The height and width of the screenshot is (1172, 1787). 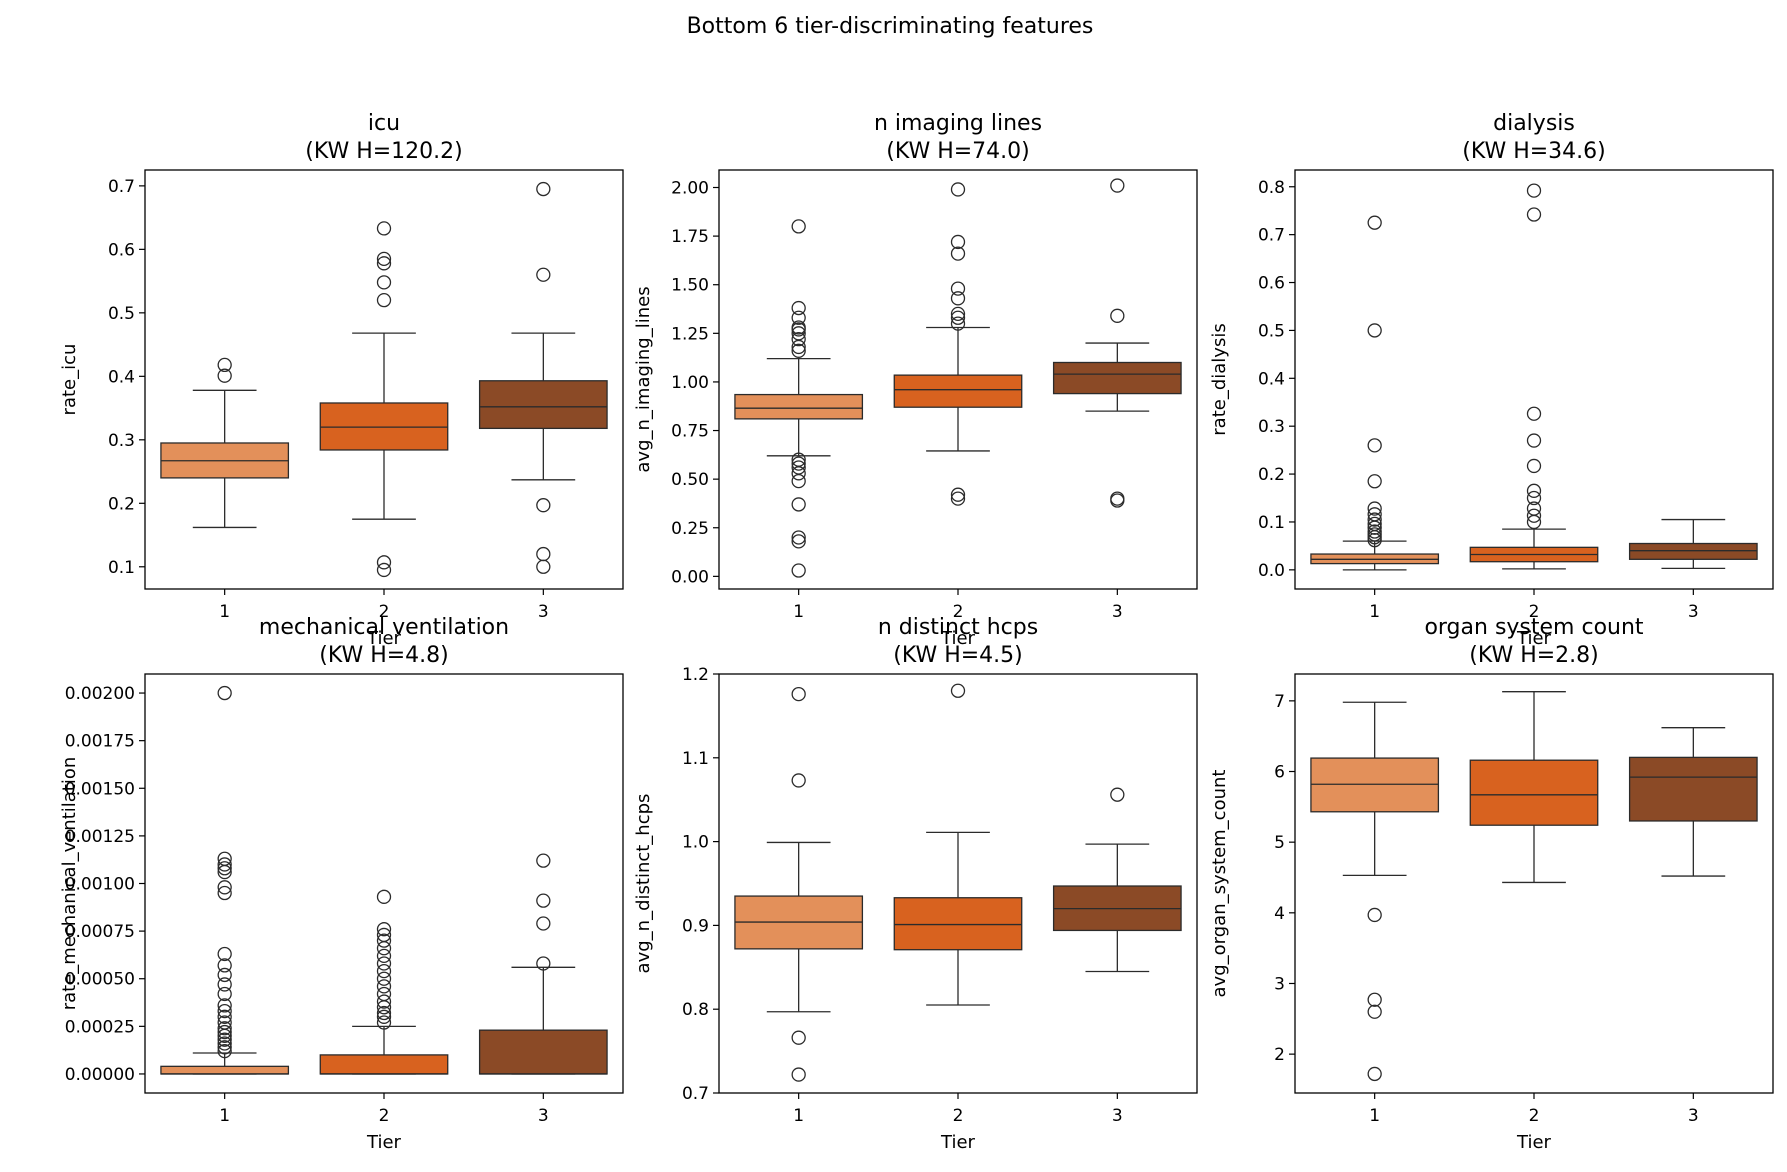 What do you see at coordinates (958, 655) in the screenshot?
I see `panel-subtitle: (KW H=4.5)` at bounding box center [958, 655].